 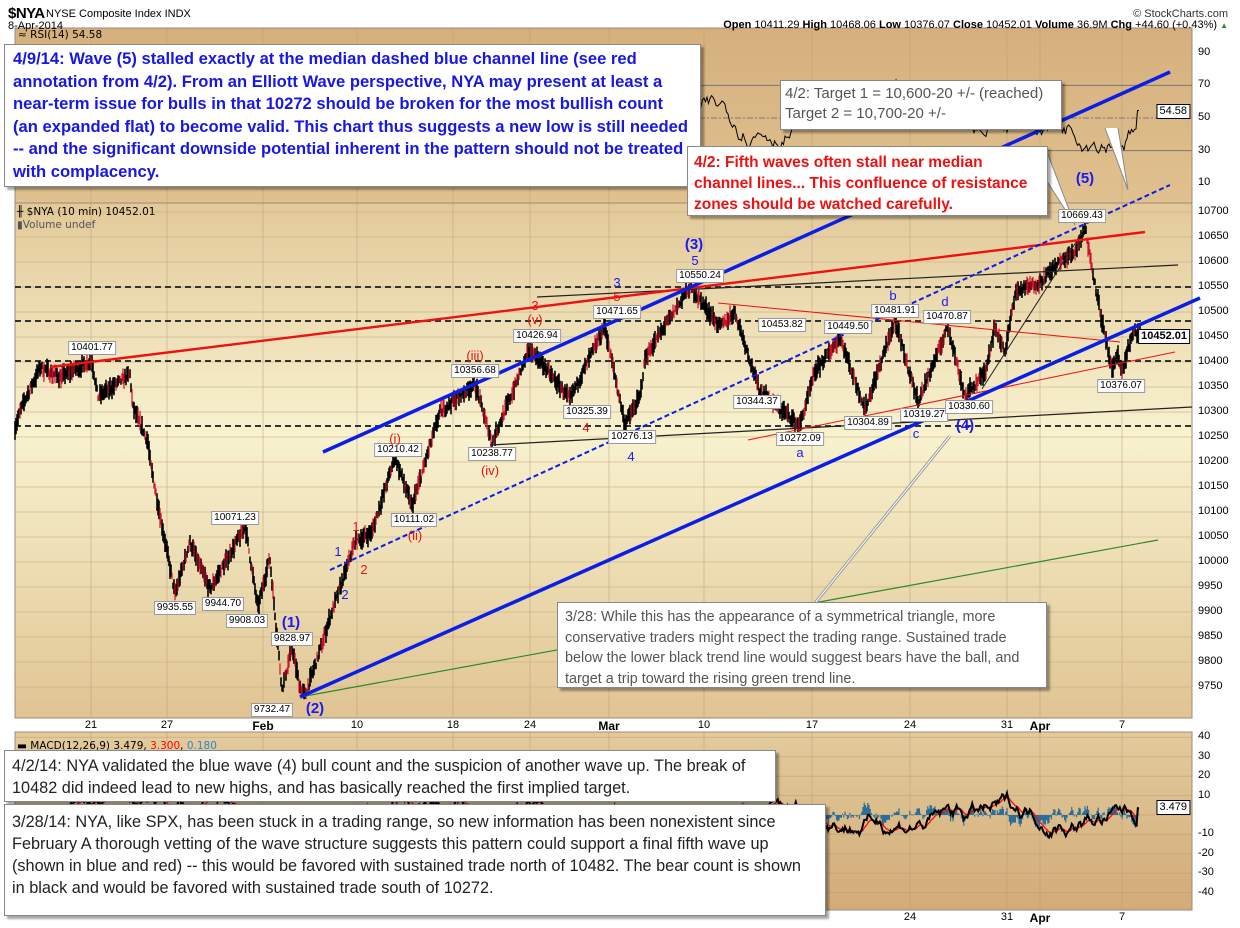 I want to click on macd-axis-label: 40, so click(x=1204, y=736).